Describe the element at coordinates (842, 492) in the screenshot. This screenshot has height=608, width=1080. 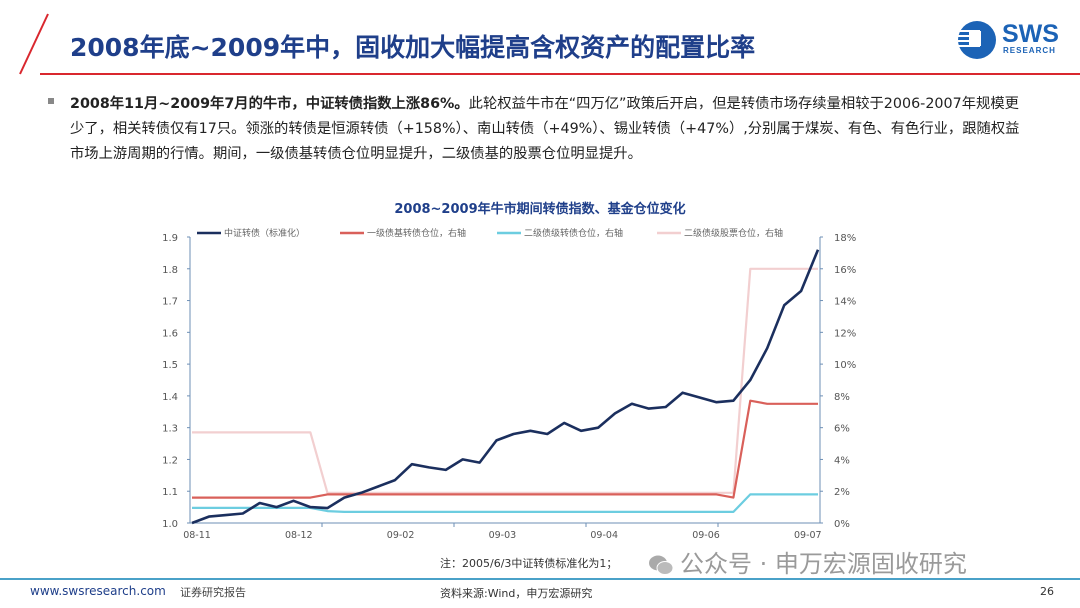
I see `right-tick-label: 2%` at that location.